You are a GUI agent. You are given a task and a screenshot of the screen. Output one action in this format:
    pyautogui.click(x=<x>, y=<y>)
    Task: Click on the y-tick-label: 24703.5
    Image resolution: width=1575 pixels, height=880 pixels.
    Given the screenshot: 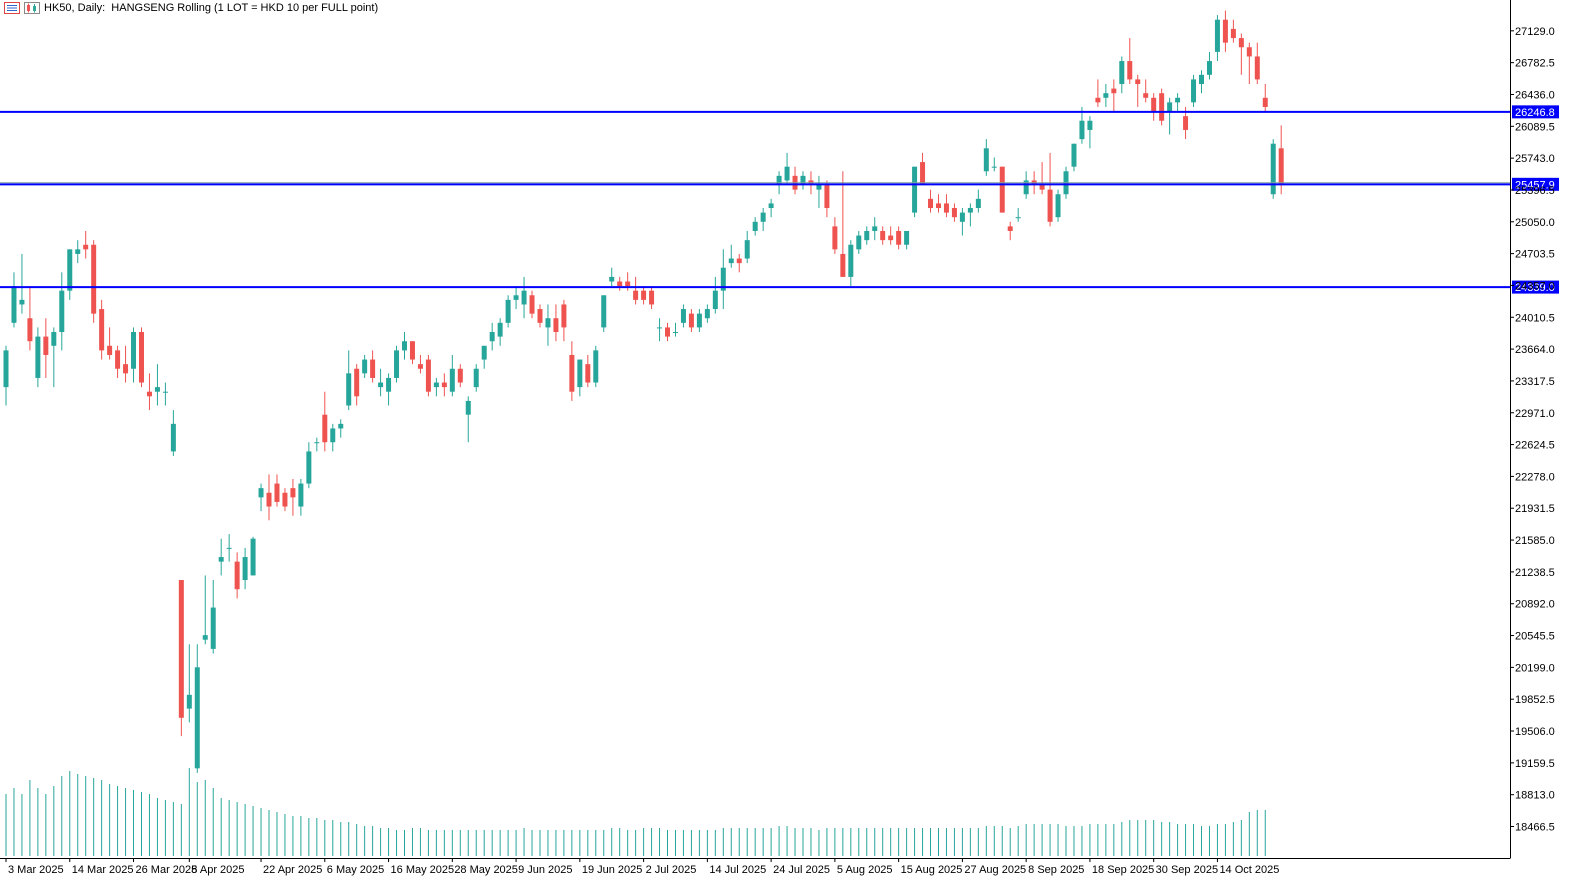 What is the action you would take?
    pyautogui.click(x=1535, y=255)
    